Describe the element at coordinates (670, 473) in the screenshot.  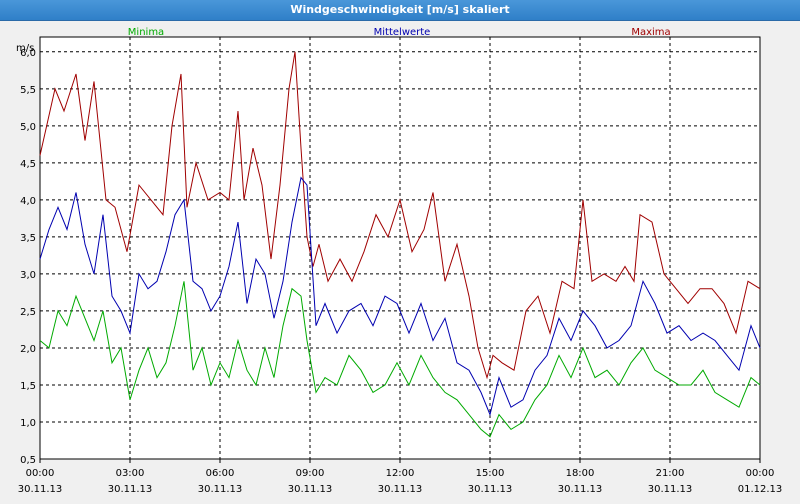
I see `x-tick-time-label: 21:00` at that location.